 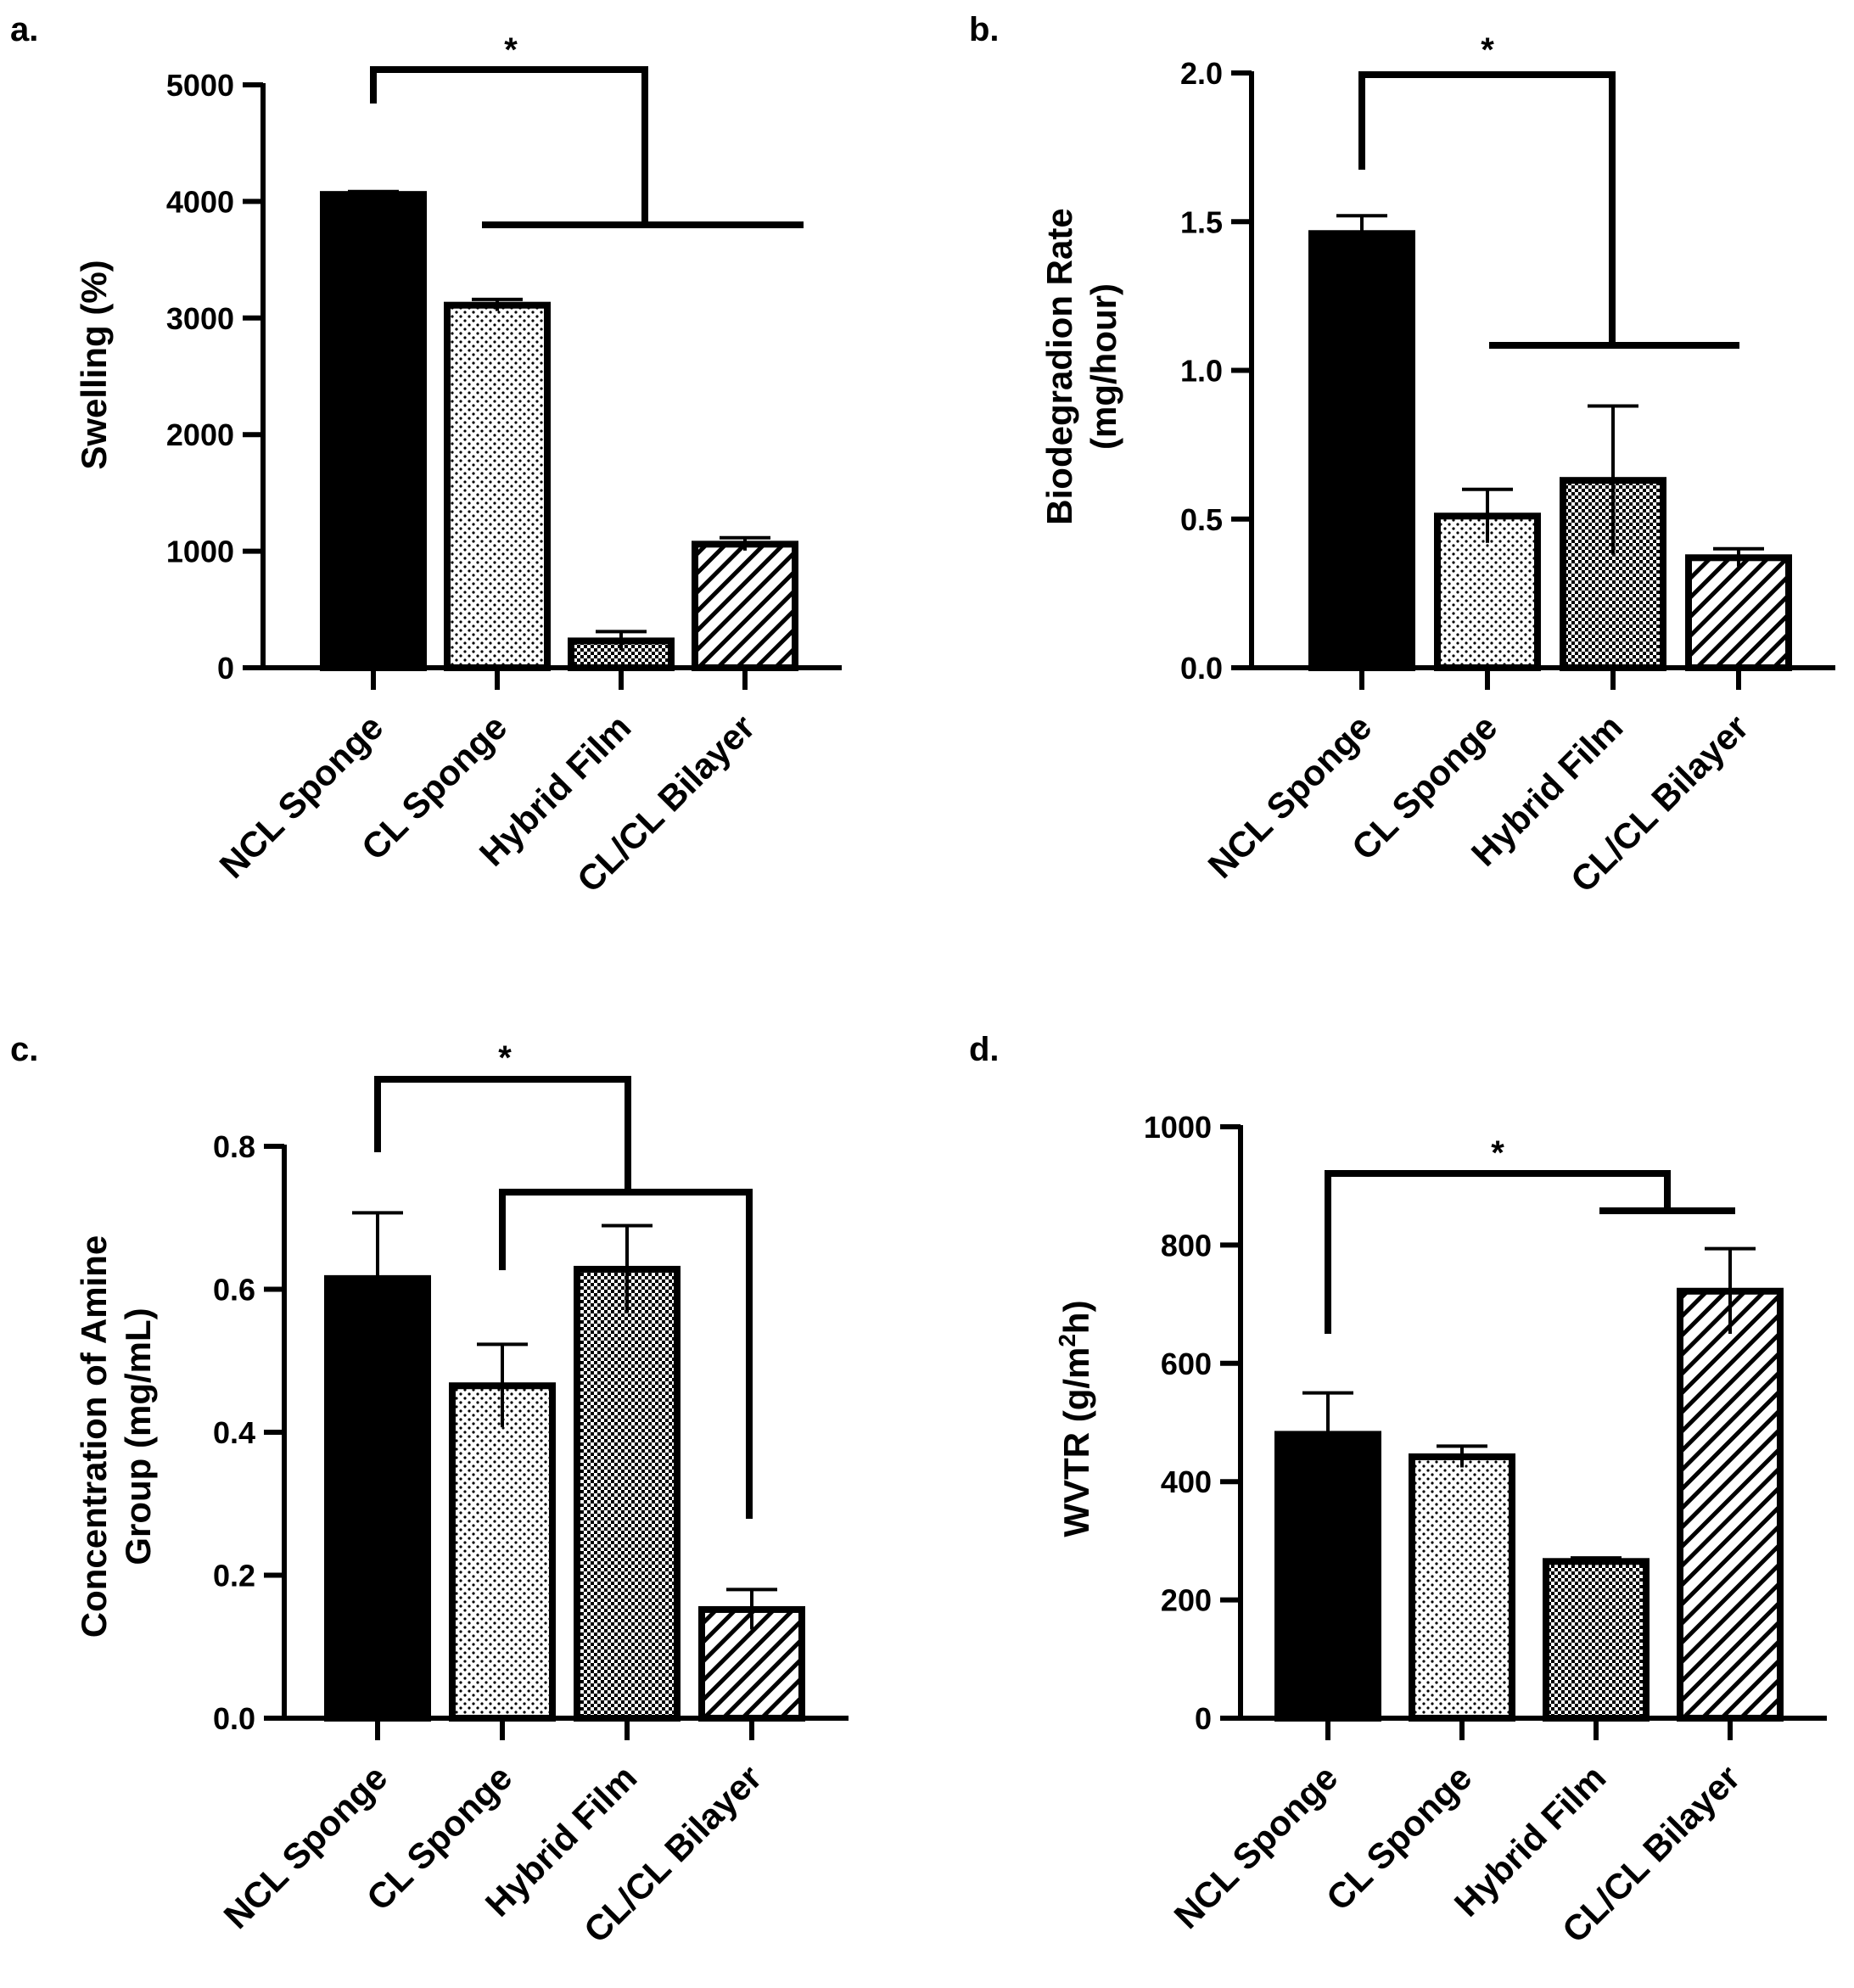 What do you see at coordinates (1201, 371) in the screenshot?
I see `y-tick-label: 1.0` at bounding box center [1201, 371].